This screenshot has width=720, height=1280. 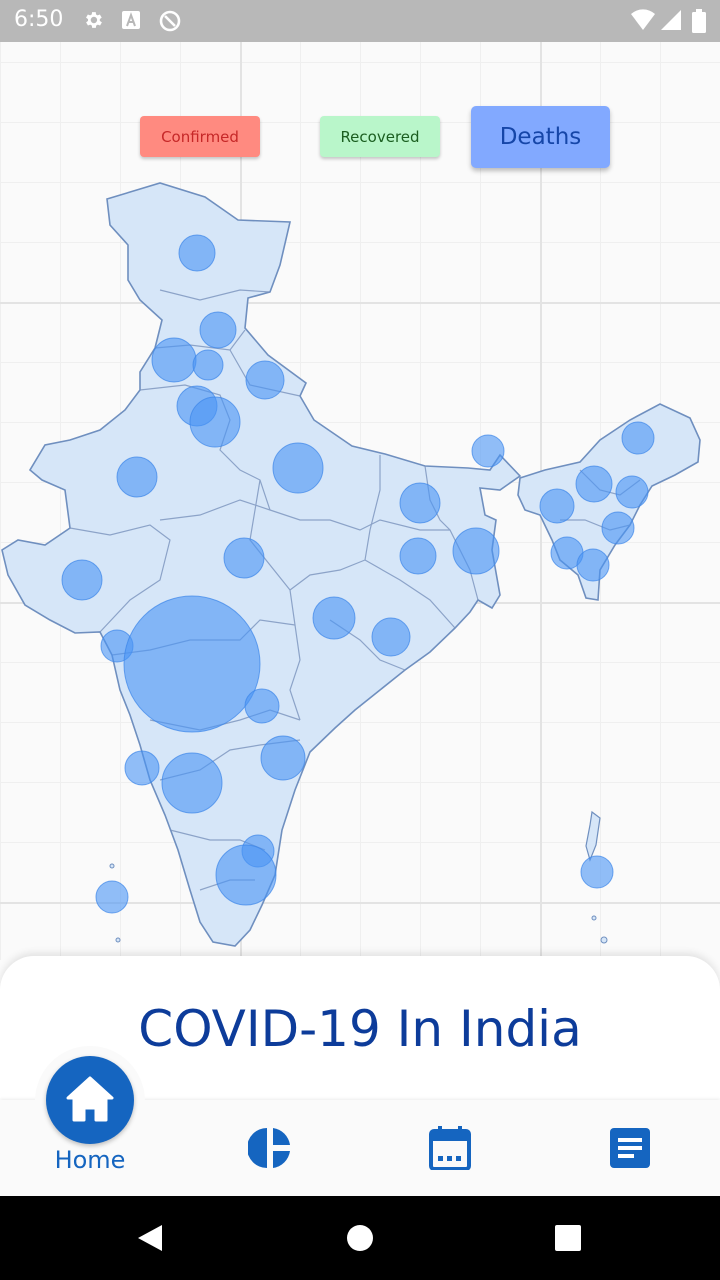 I want to click on bubble-sikkim, so click(x=488, y=451).